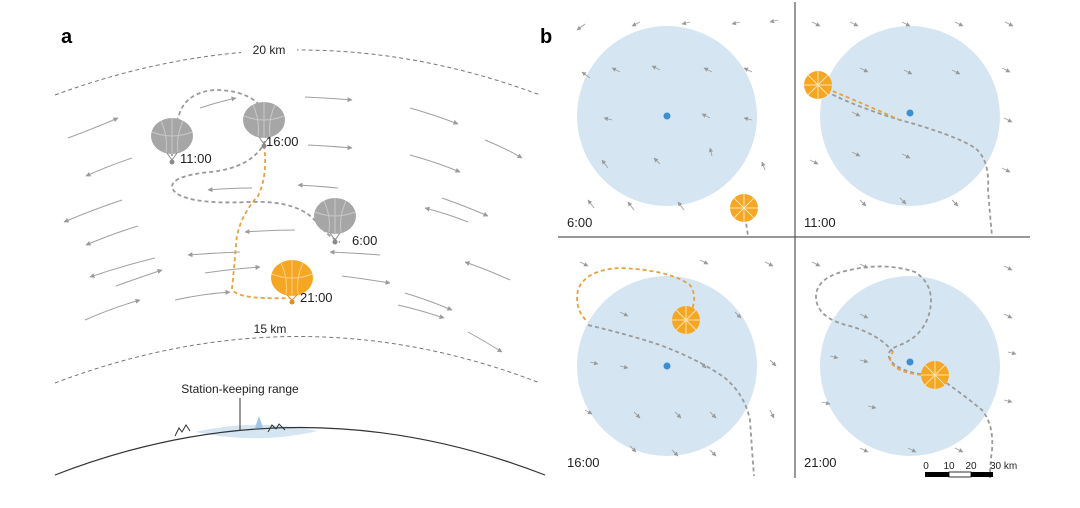 Image resolution: width=1080 pixels, height=508 pixels. Describe the element at coordinates (276, 428) in the screenshot. I see `mountain-right-icon` at that location.